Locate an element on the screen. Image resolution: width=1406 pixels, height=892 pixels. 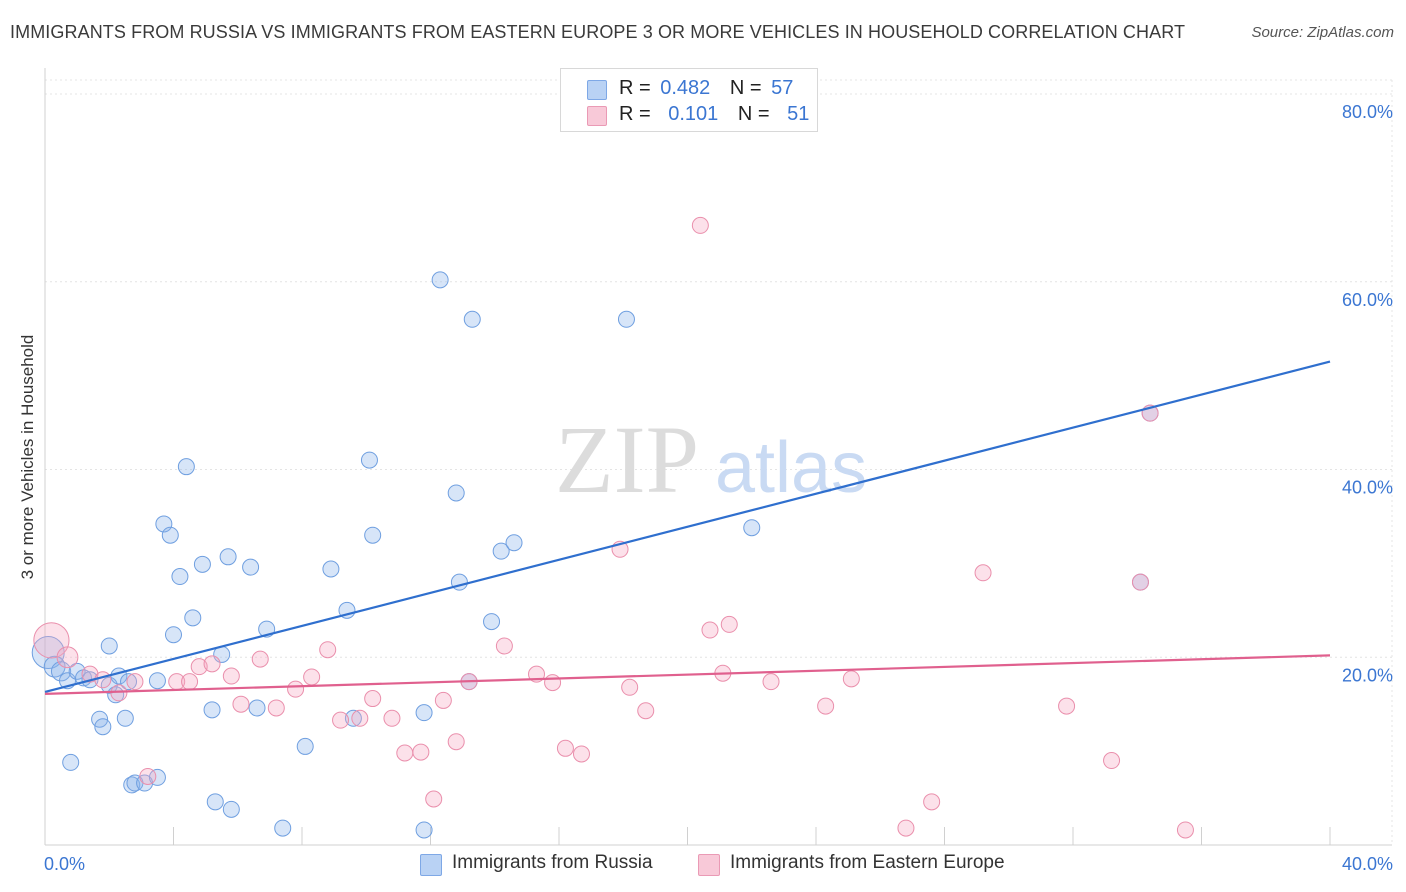
y-axis-label: 3 or more Vehicles in Household is located at coordinates (27, 457).